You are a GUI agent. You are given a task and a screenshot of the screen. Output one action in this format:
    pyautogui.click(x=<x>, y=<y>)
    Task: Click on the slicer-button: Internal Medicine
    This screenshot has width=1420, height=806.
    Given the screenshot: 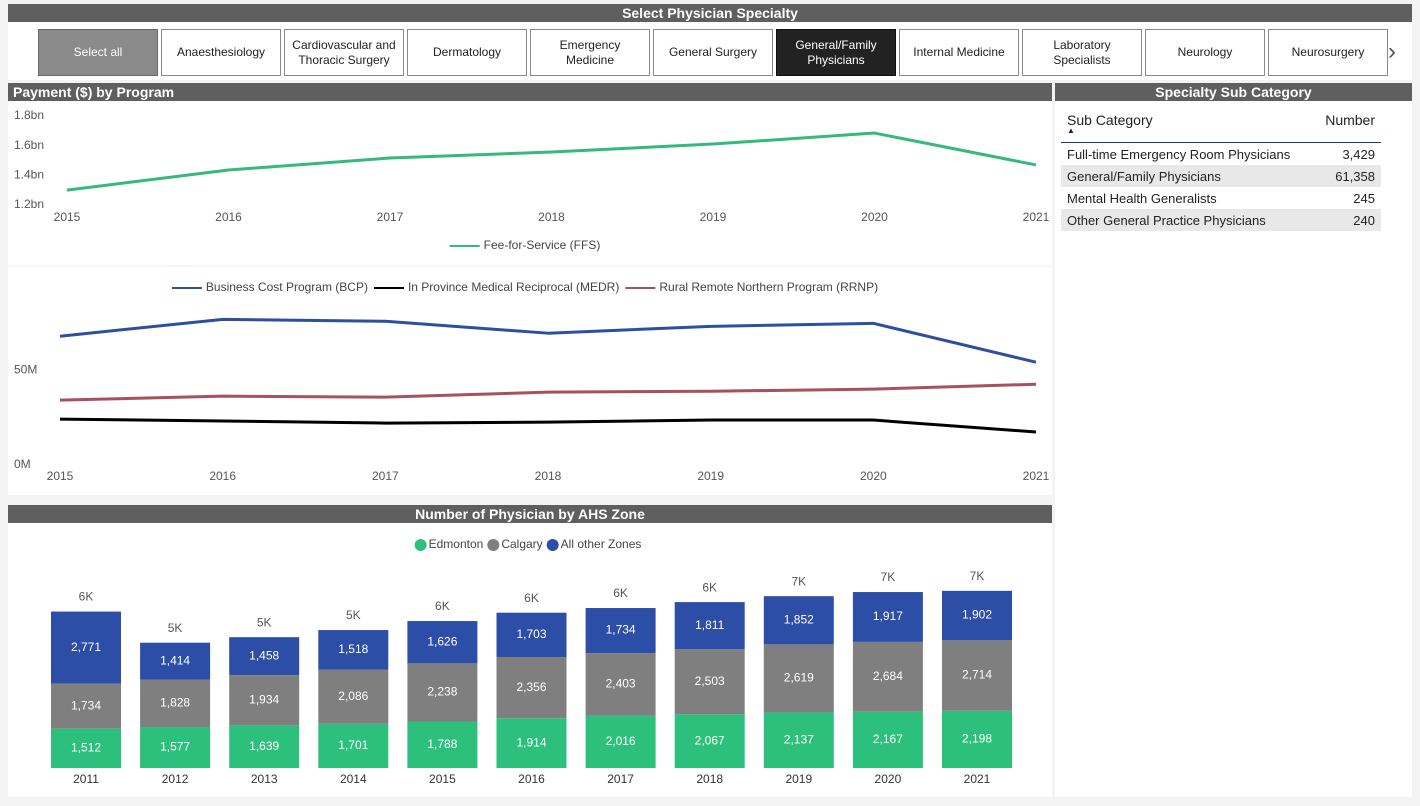 What is the action you would take?
    pyautogui.click(x=959, y=52)
    